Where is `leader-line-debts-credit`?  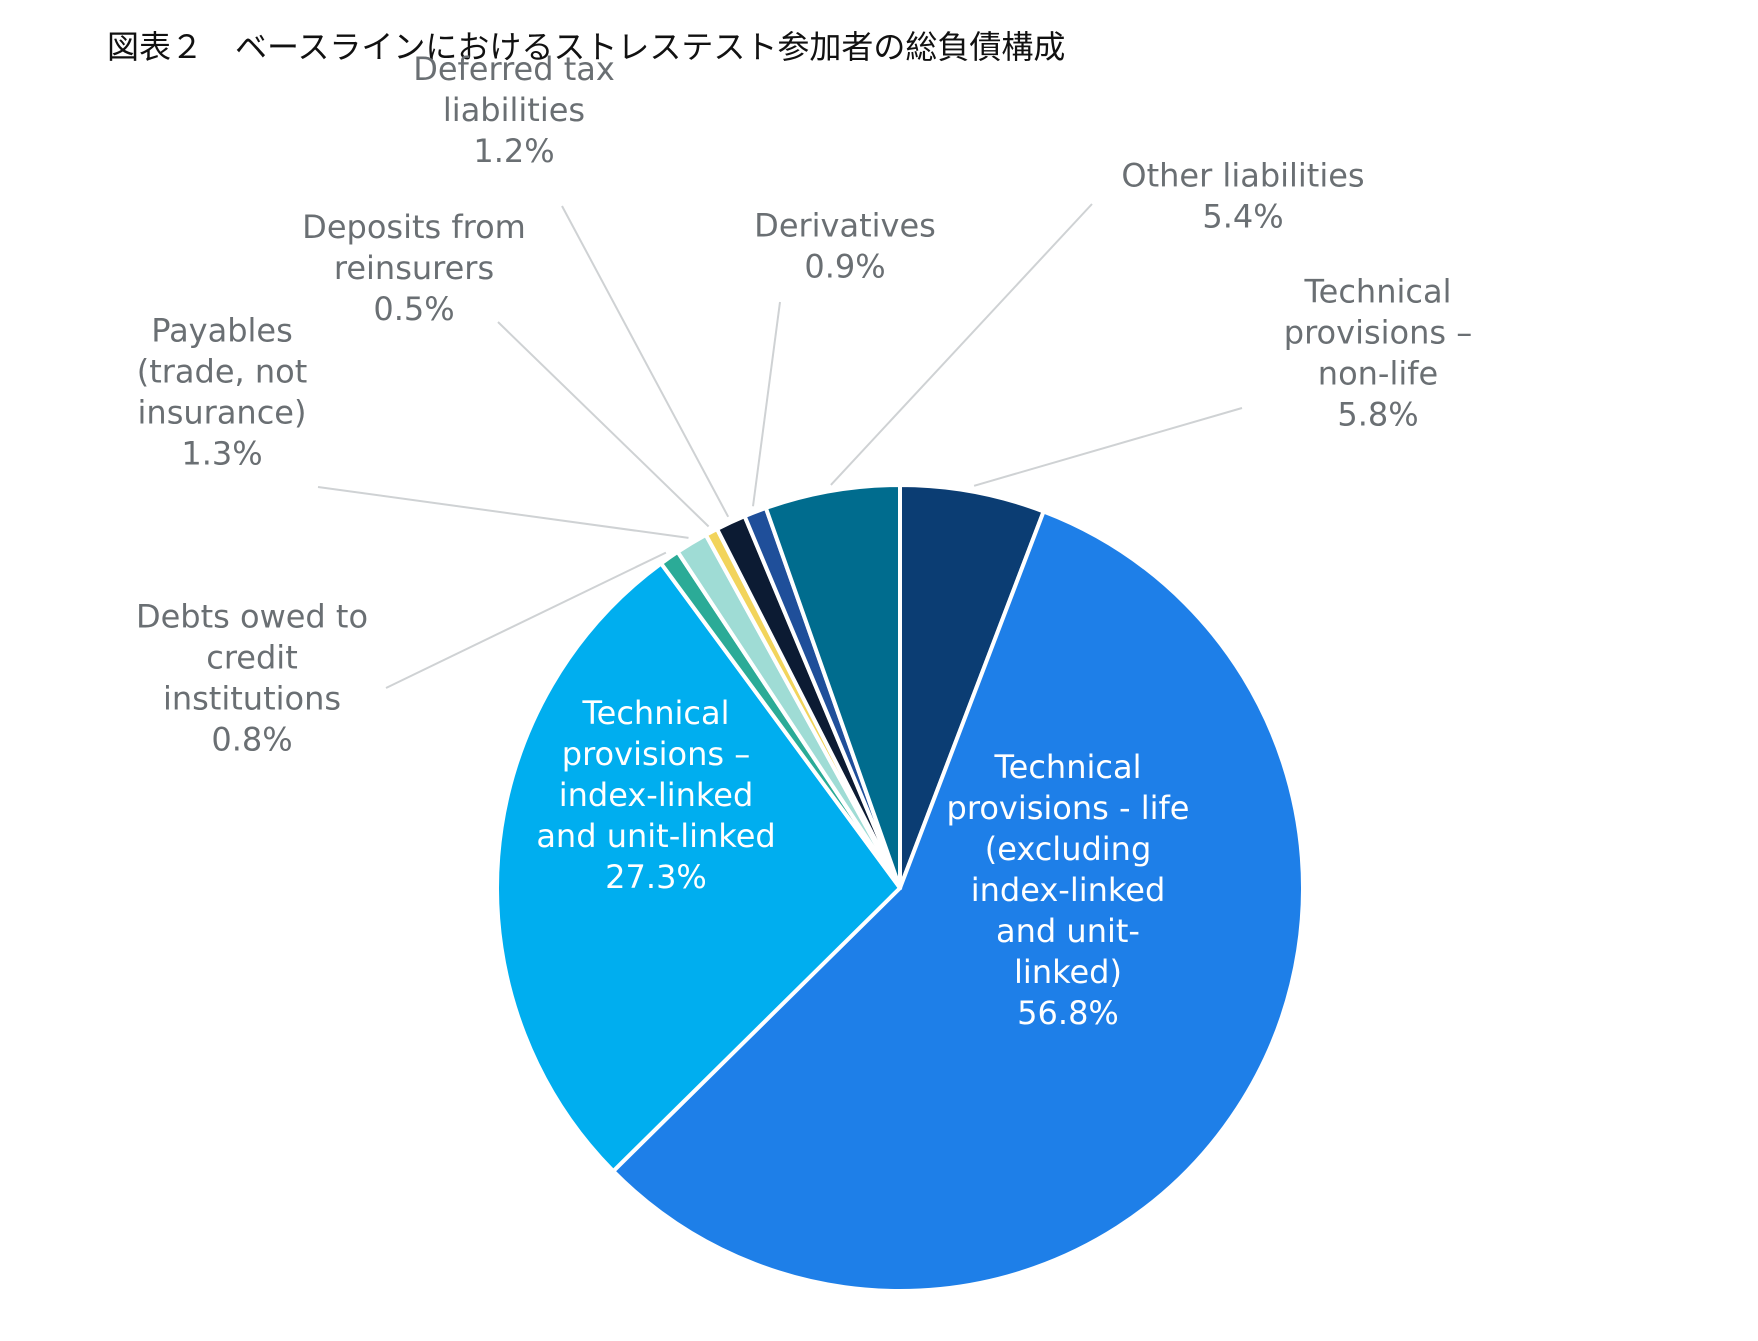
leader-line-debts-credit is located at coordinates (526, 620).